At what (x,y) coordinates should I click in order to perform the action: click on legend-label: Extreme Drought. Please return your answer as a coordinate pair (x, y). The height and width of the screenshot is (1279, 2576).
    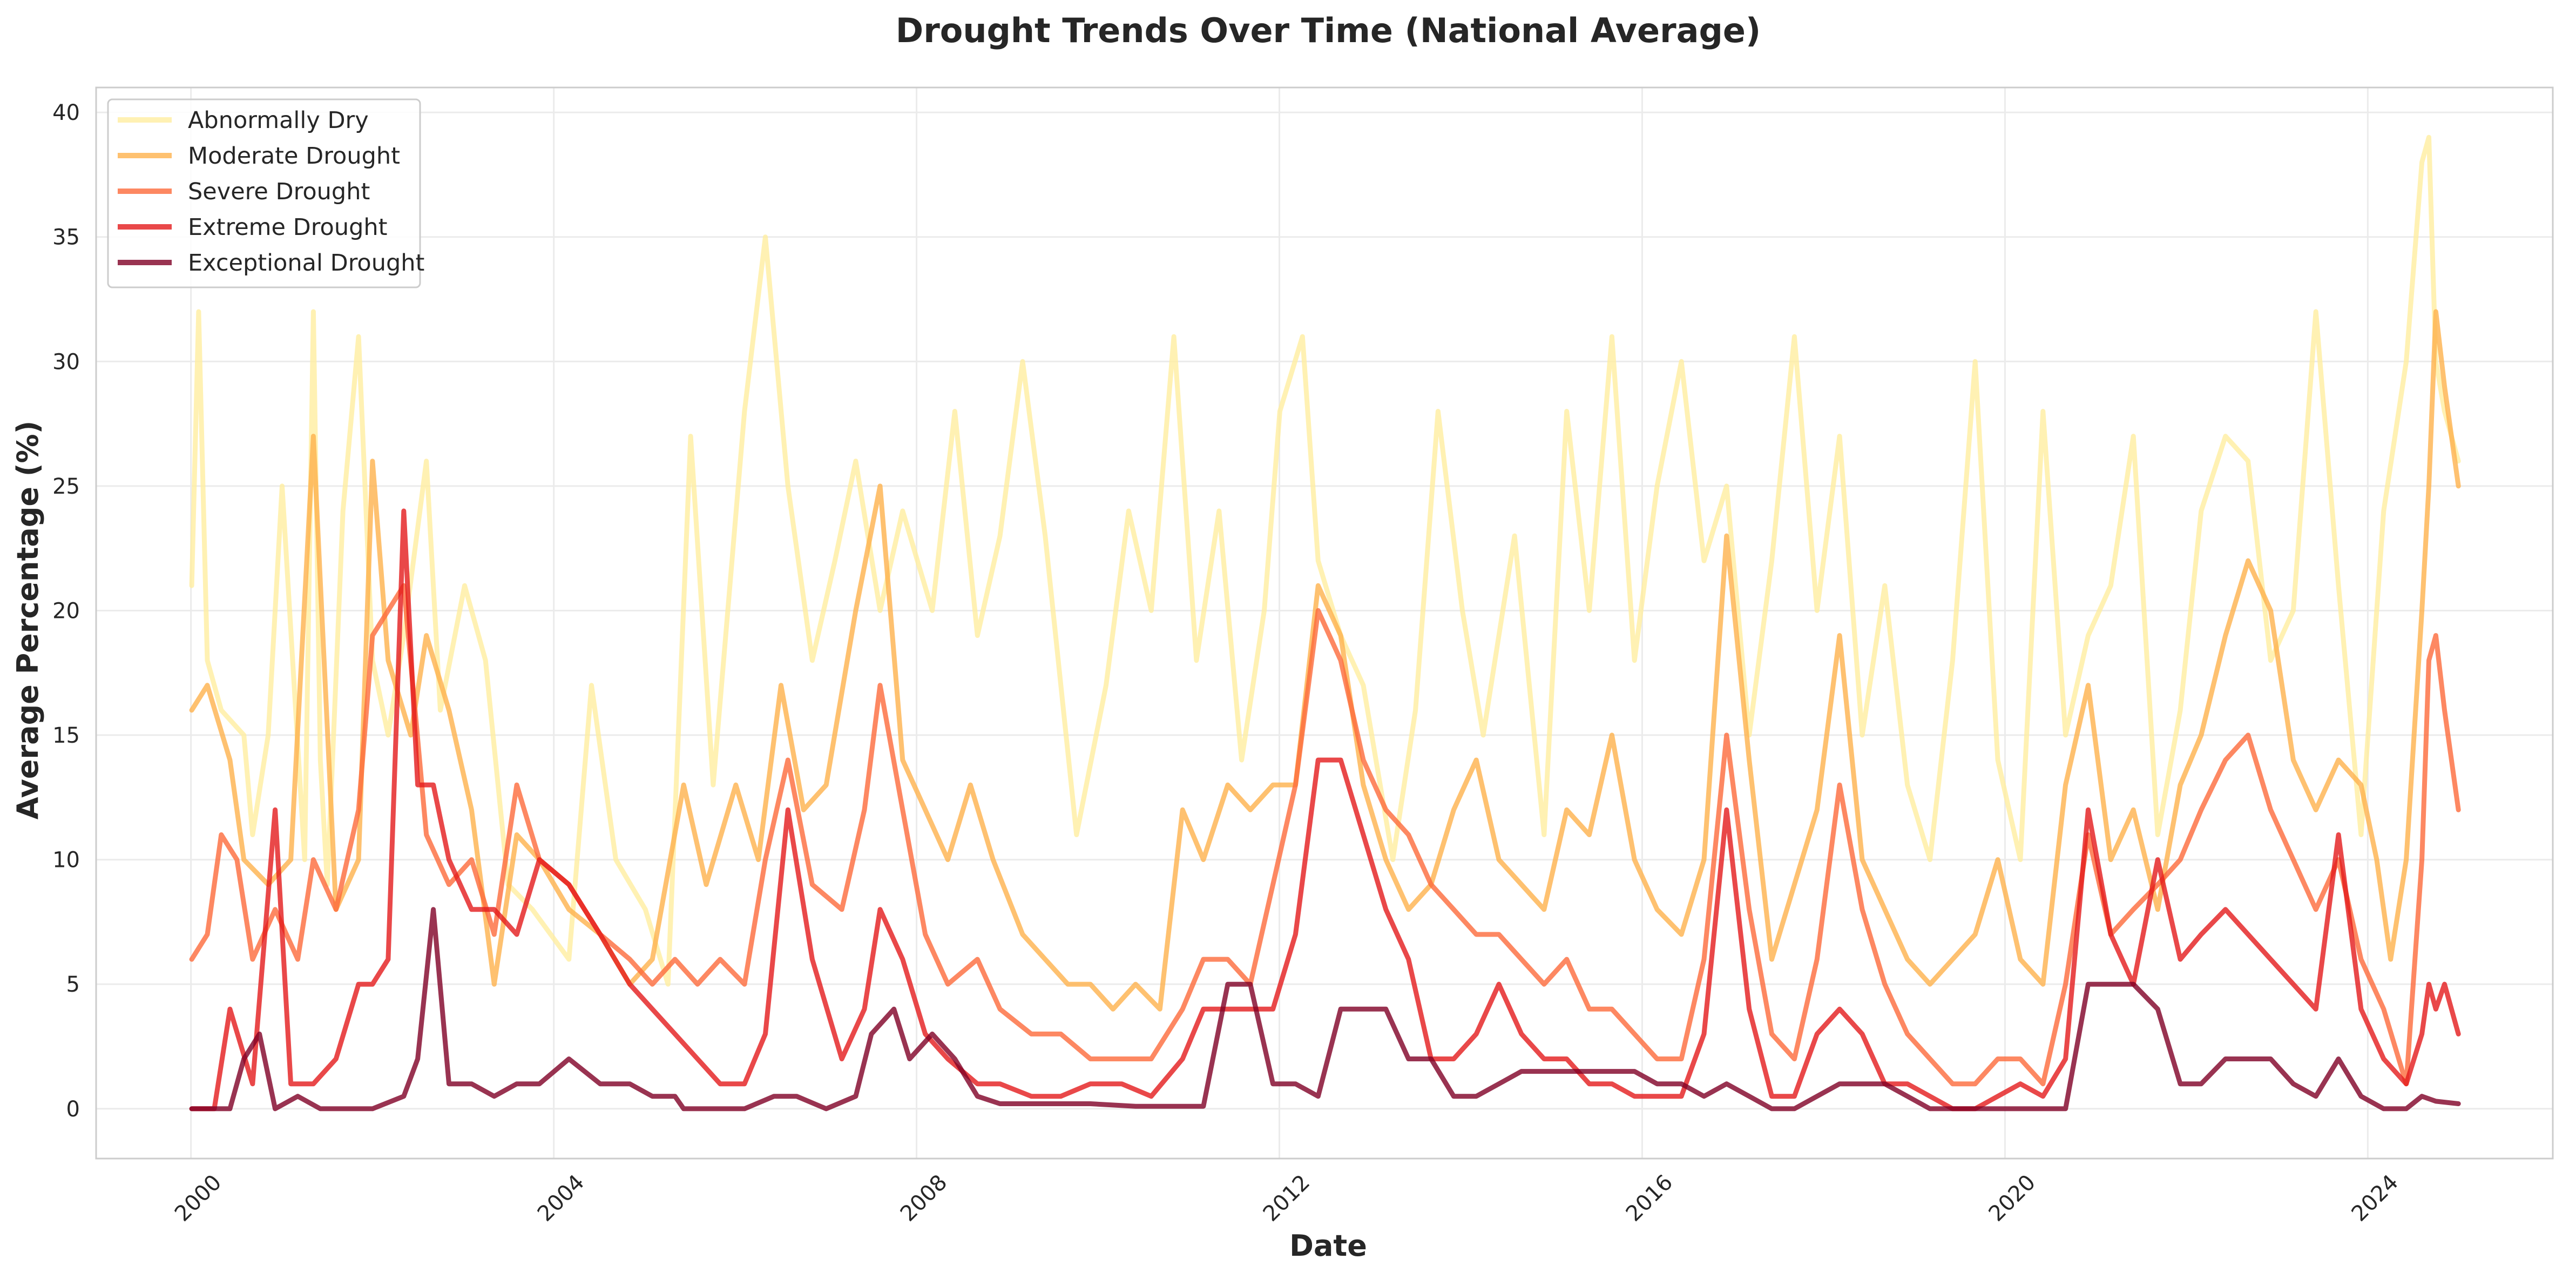
    Looking at the image, I should click on (288, 227).